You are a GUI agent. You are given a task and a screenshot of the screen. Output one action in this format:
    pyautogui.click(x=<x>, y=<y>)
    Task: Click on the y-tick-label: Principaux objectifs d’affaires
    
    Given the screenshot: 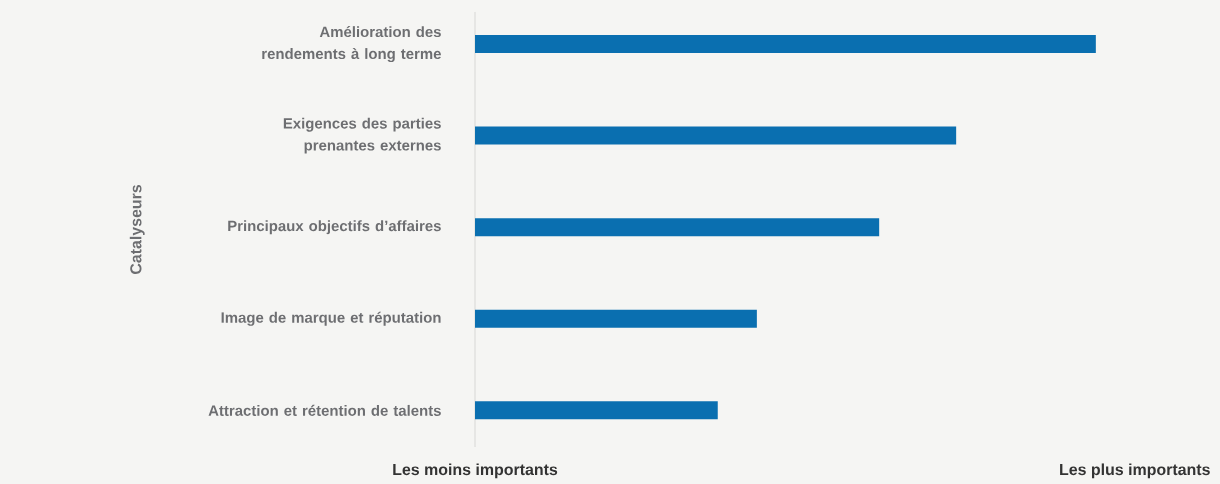 What is the action you would take?
    pyautogui.click(x=334, y=227)
    